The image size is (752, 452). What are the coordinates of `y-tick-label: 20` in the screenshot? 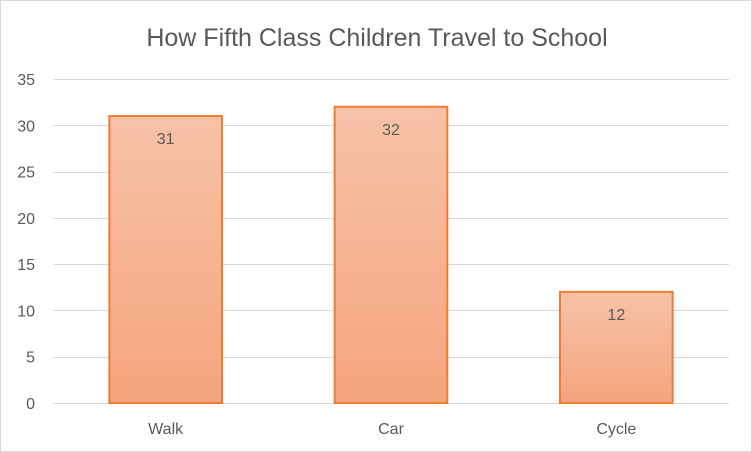 It's located at (26, 219).